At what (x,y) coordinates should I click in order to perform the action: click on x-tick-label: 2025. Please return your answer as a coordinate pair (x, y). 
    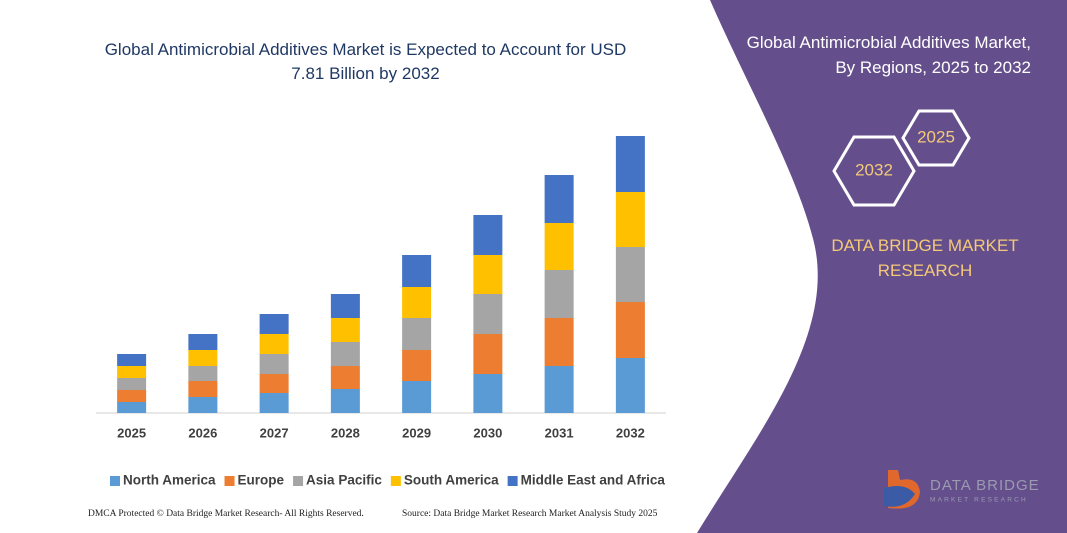
    Looking at the image, I should click on (131, 432).